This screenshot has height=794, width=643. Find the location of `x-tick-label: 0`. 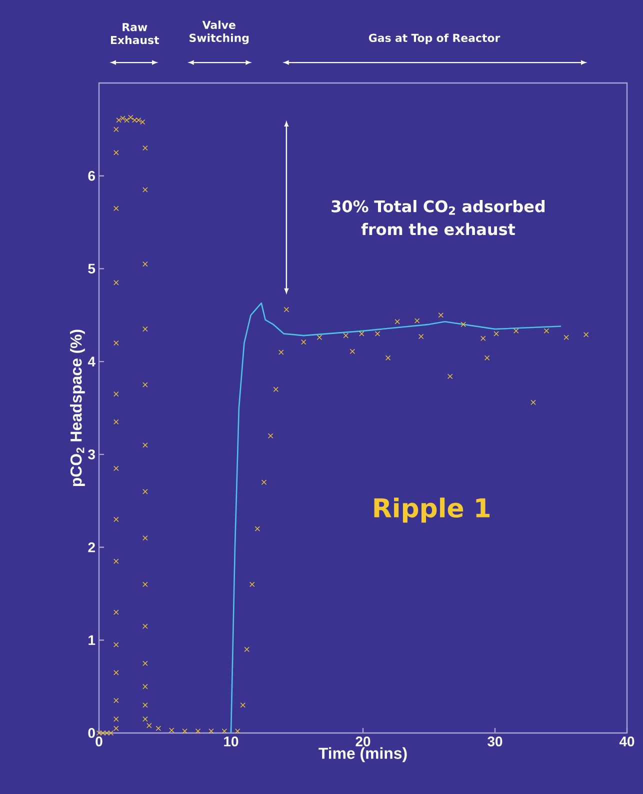

x-tick-label: 0 is located at coordinates (99, 741).